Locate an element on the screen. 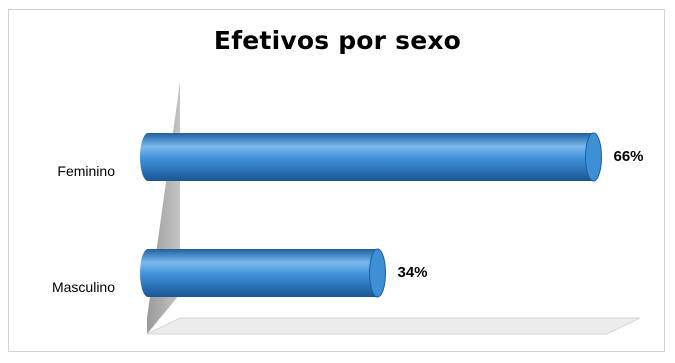  bar-masculino is located at coordinates (263, 273).